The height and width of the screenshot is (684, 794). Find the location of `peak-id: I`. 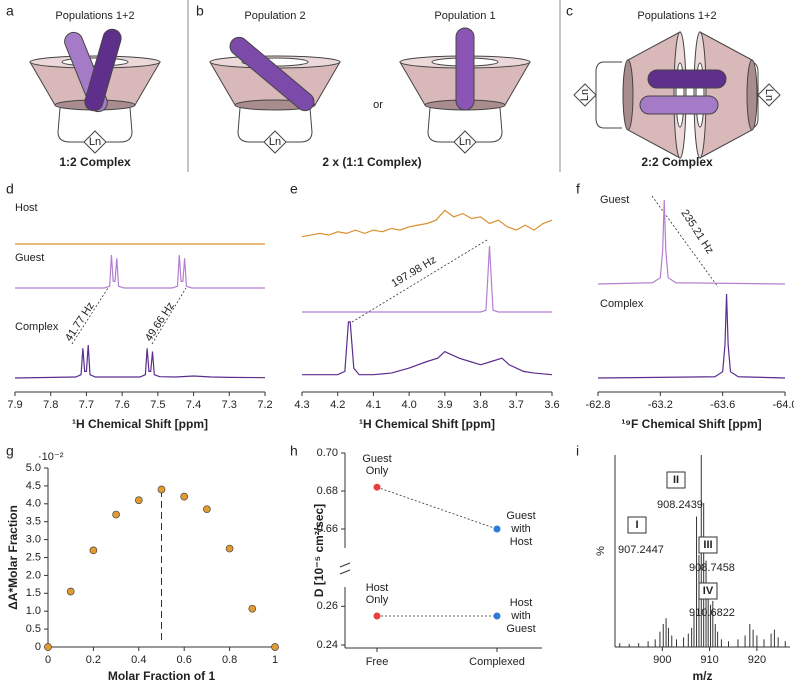

peak-id: I is located at coordinates (636, 525).